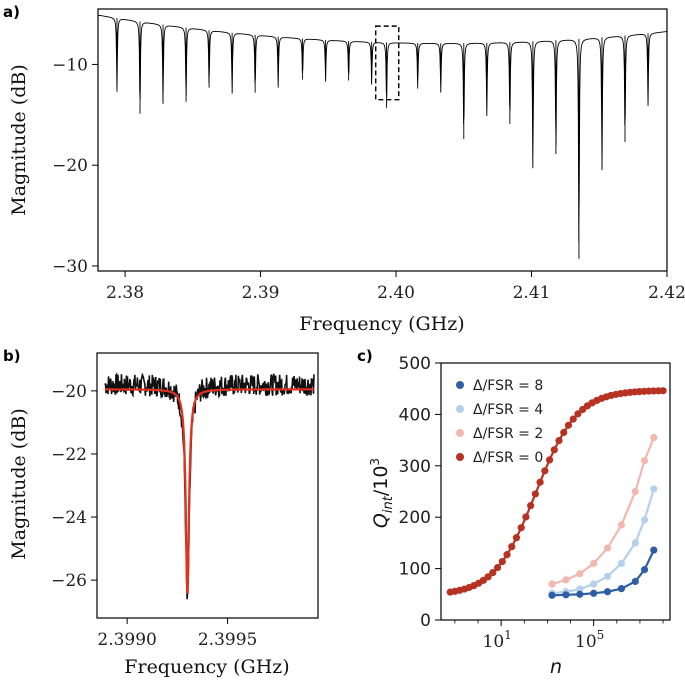  What do you see at coordinates (70, 267) in the screenshot?
I see `panel-a-y-tick-label: −30` at bounding box center [70, 267].